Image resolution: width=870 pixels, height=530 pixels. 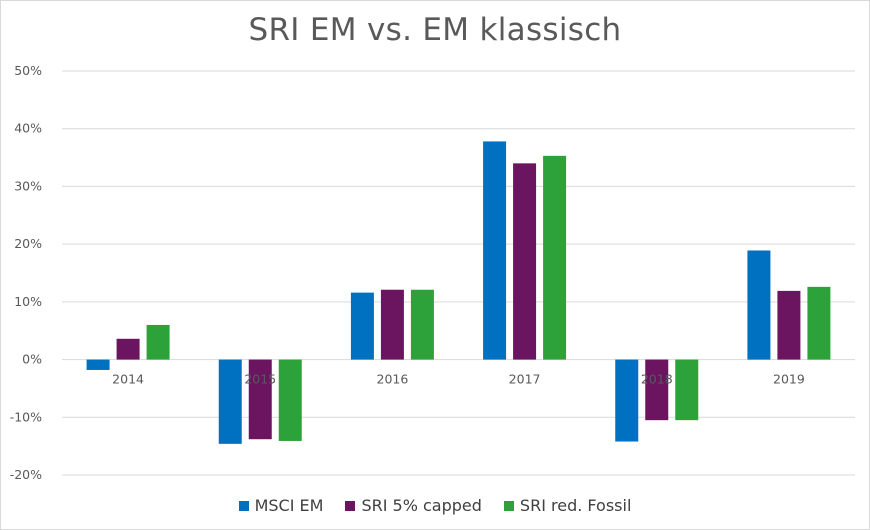 I want to click on bar-msci-em-2017, so click(x=495, y=250).